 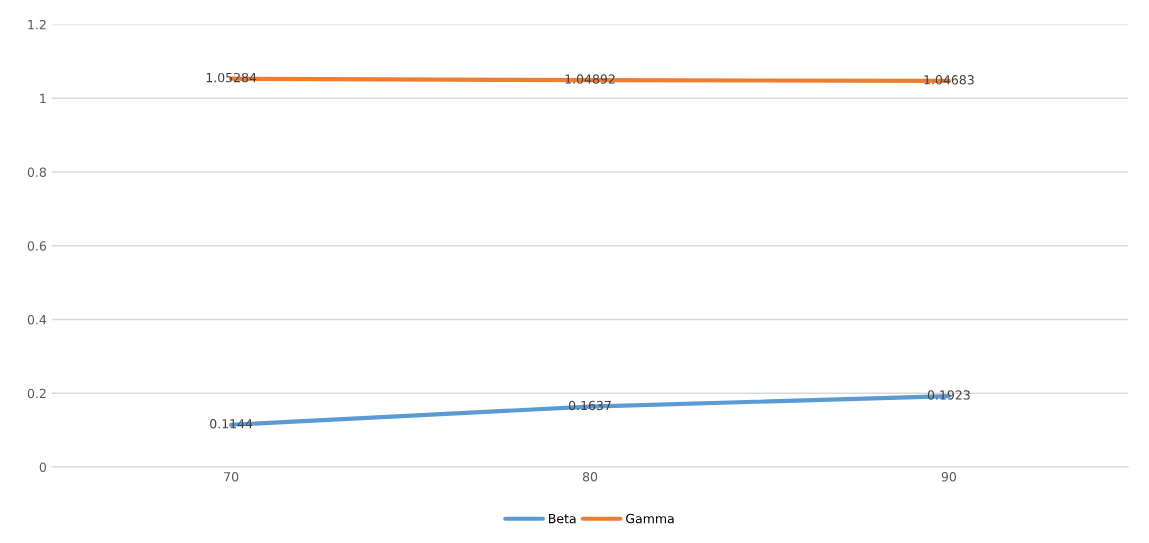 I want to click on data-label: 0.1144, so click(x=231, y=423).